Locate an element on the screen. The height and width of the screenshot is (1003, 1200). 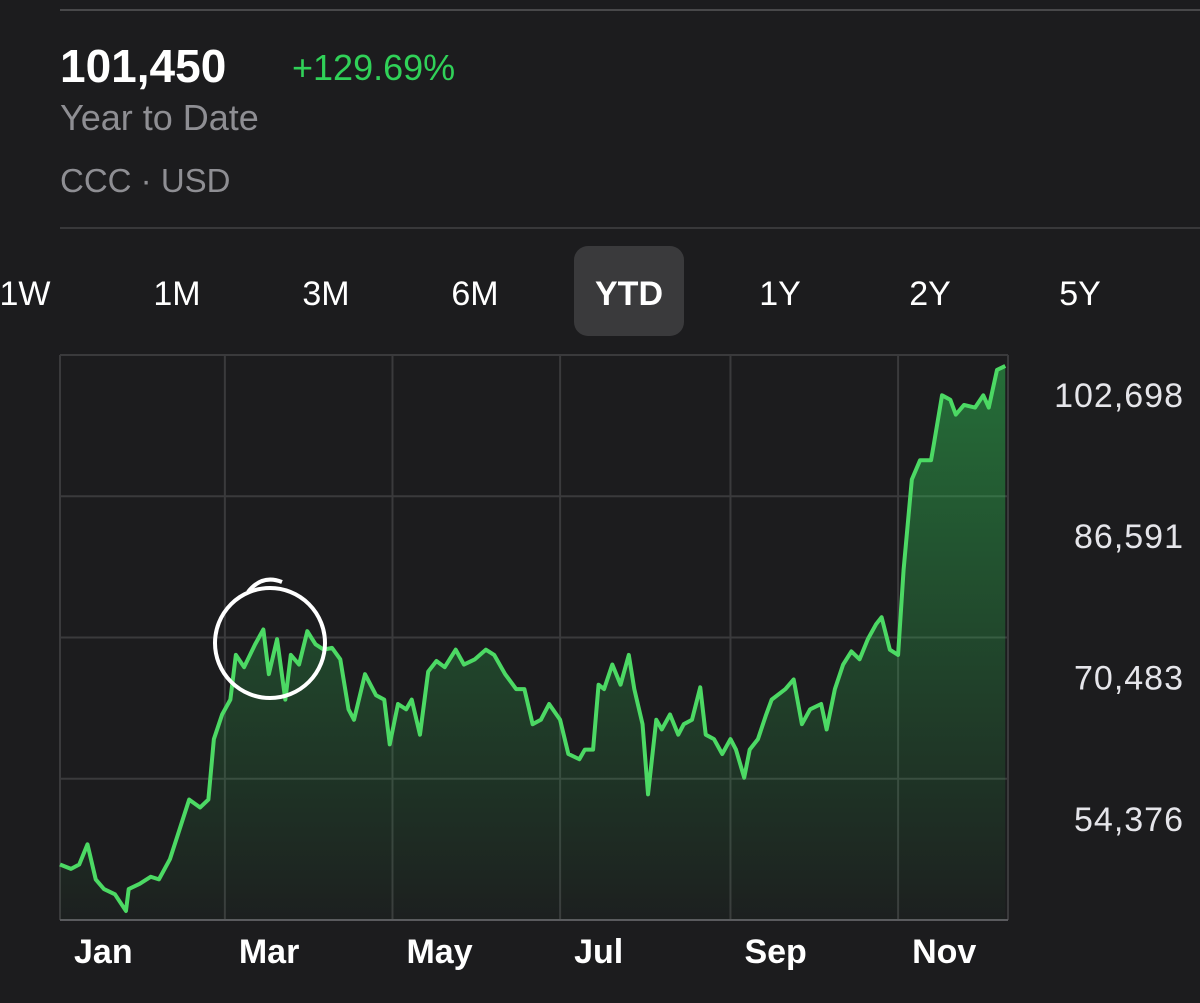
range-button: 1Y is located at coordinates (780, 294).